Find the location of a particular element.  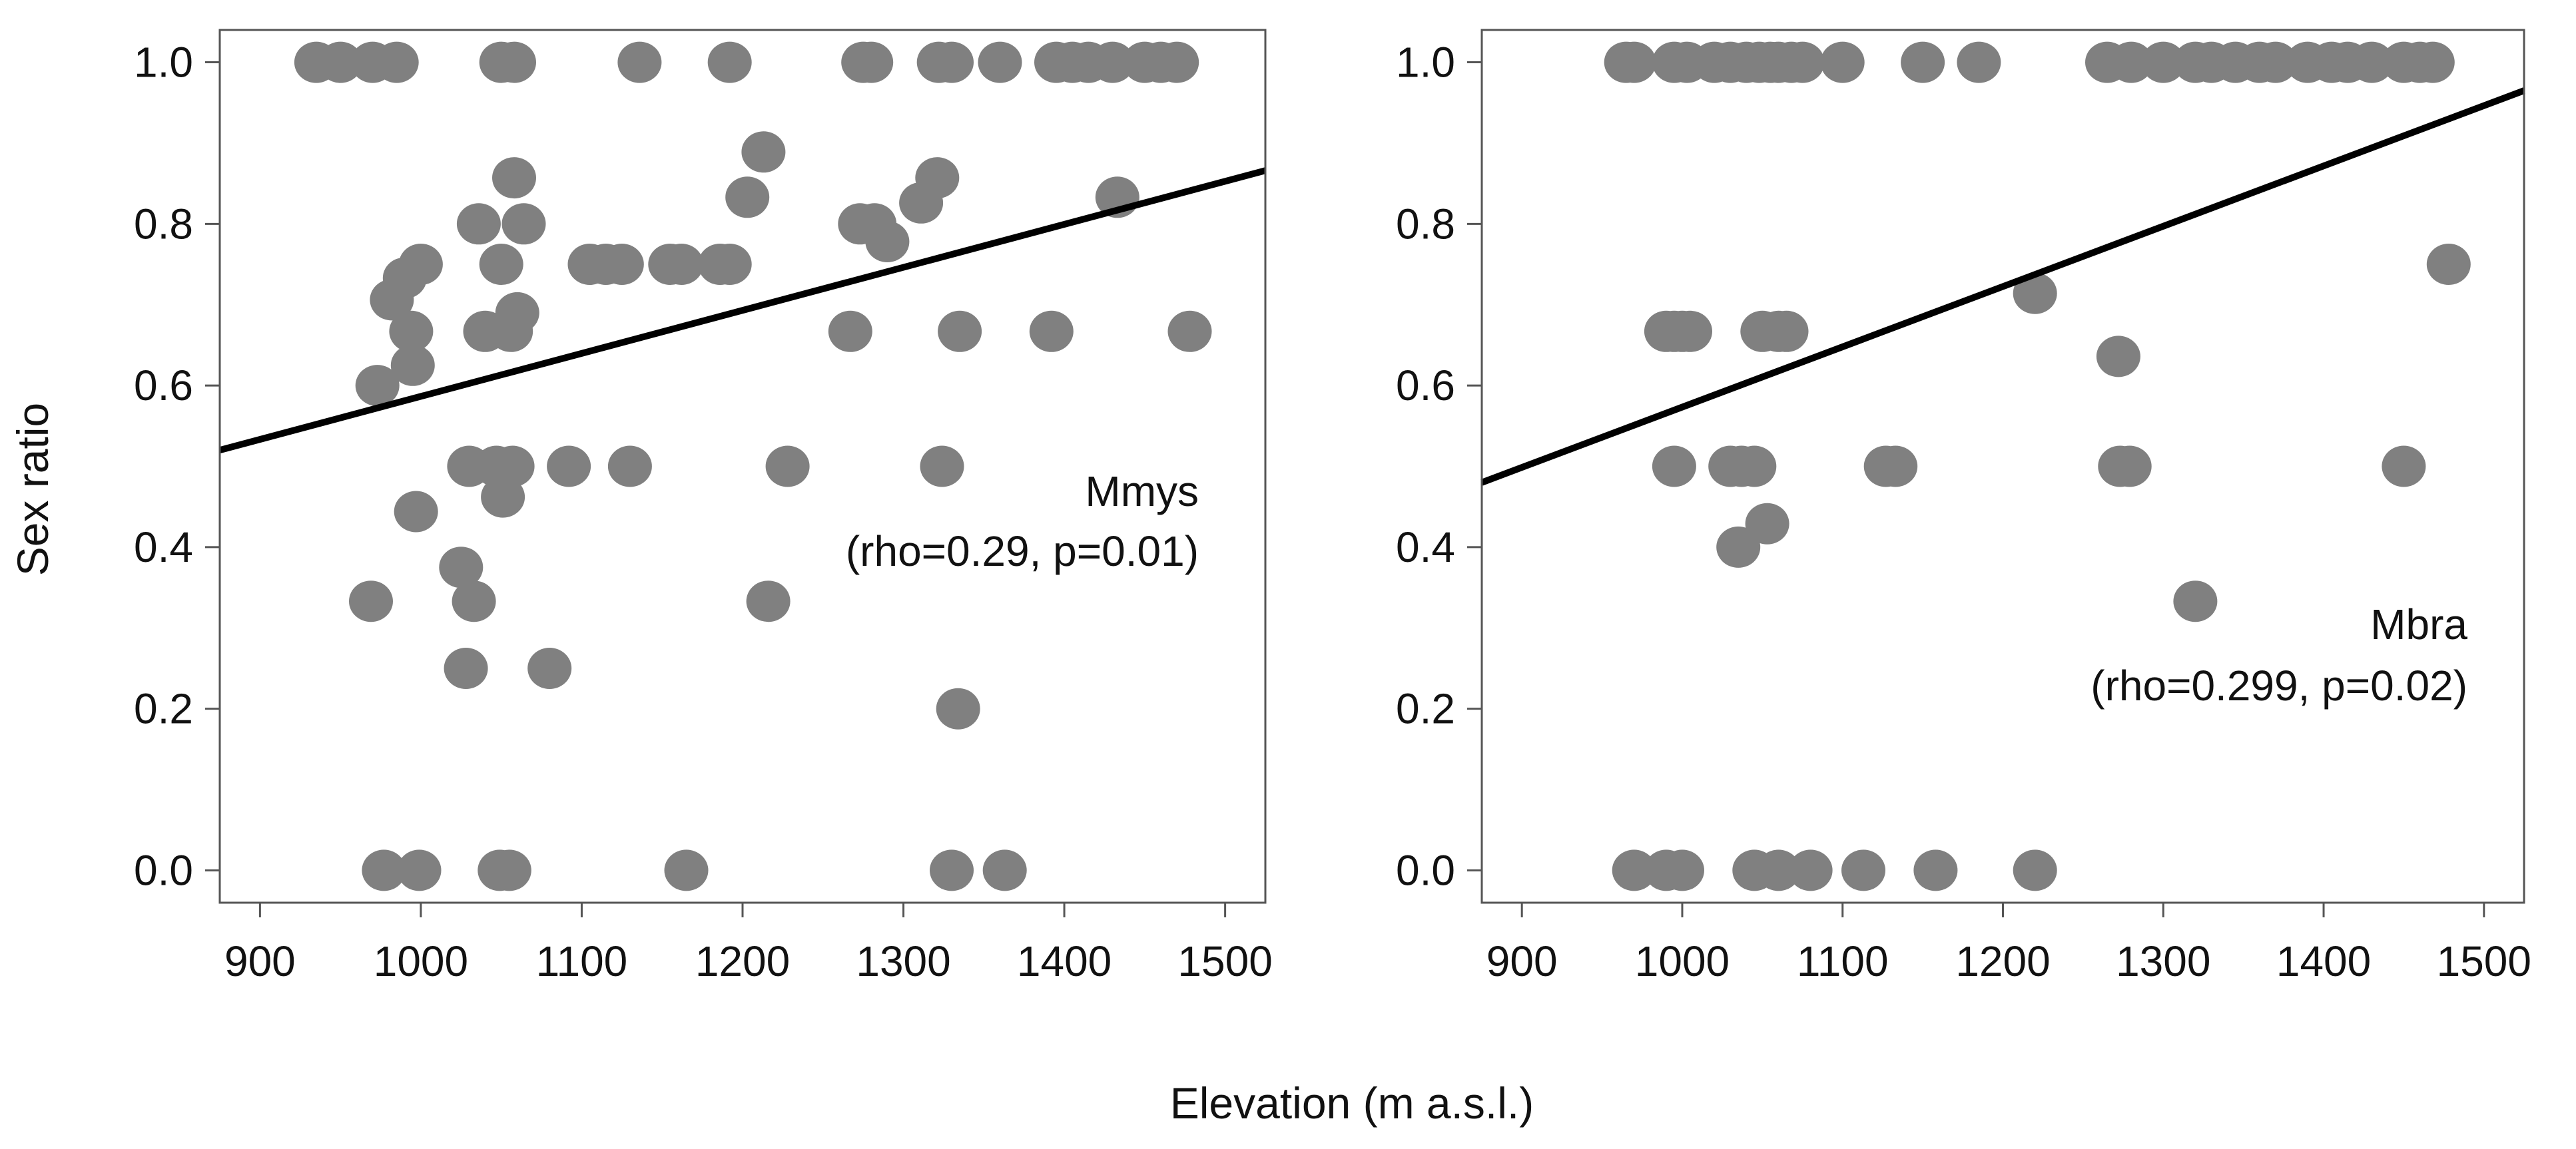

y-axis-title: Sex ratio is located at coordinates (32, 489).